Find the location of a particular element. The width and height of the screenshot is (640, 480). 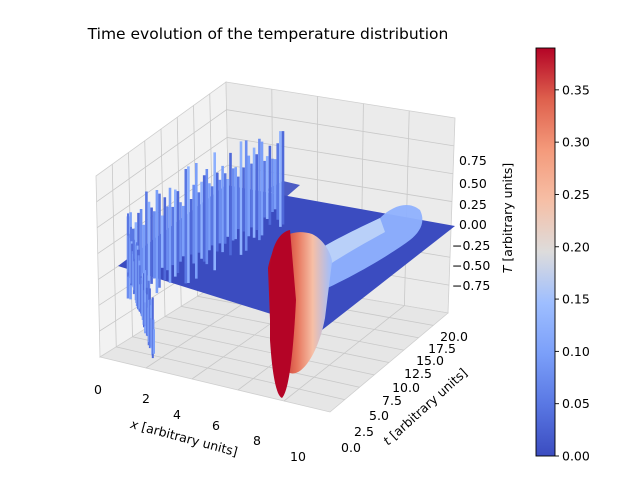

colorbar-gradient is located at coordinates (545, 252).